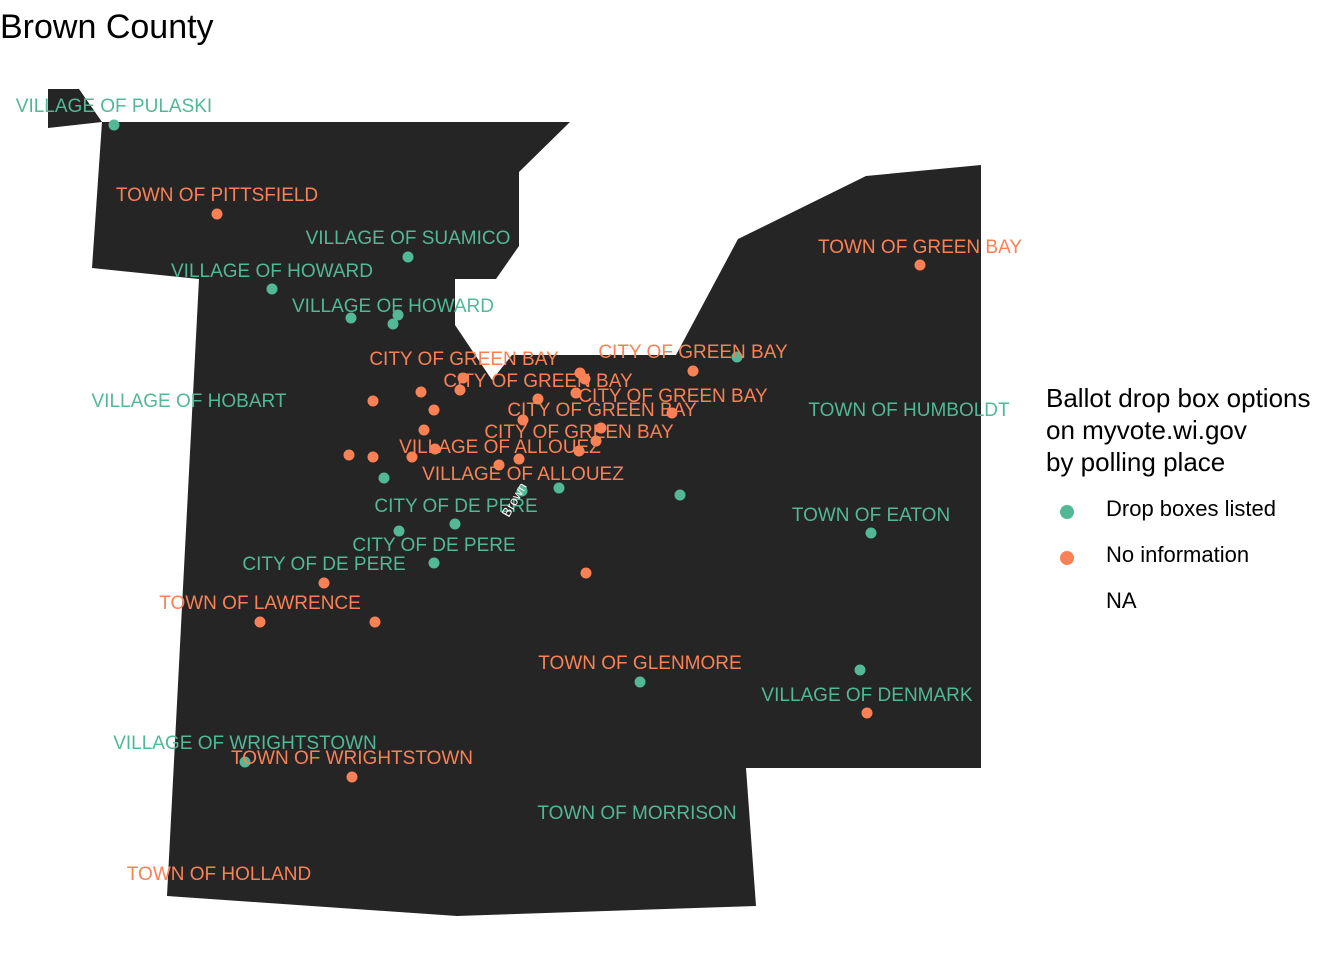 The image size is (1344, 960). What do you see at coordinates (352, 758) in the screenshot?
I see `place-label: TOWN OF WRIGHTSTOWN` at bounding box center [352, 758].